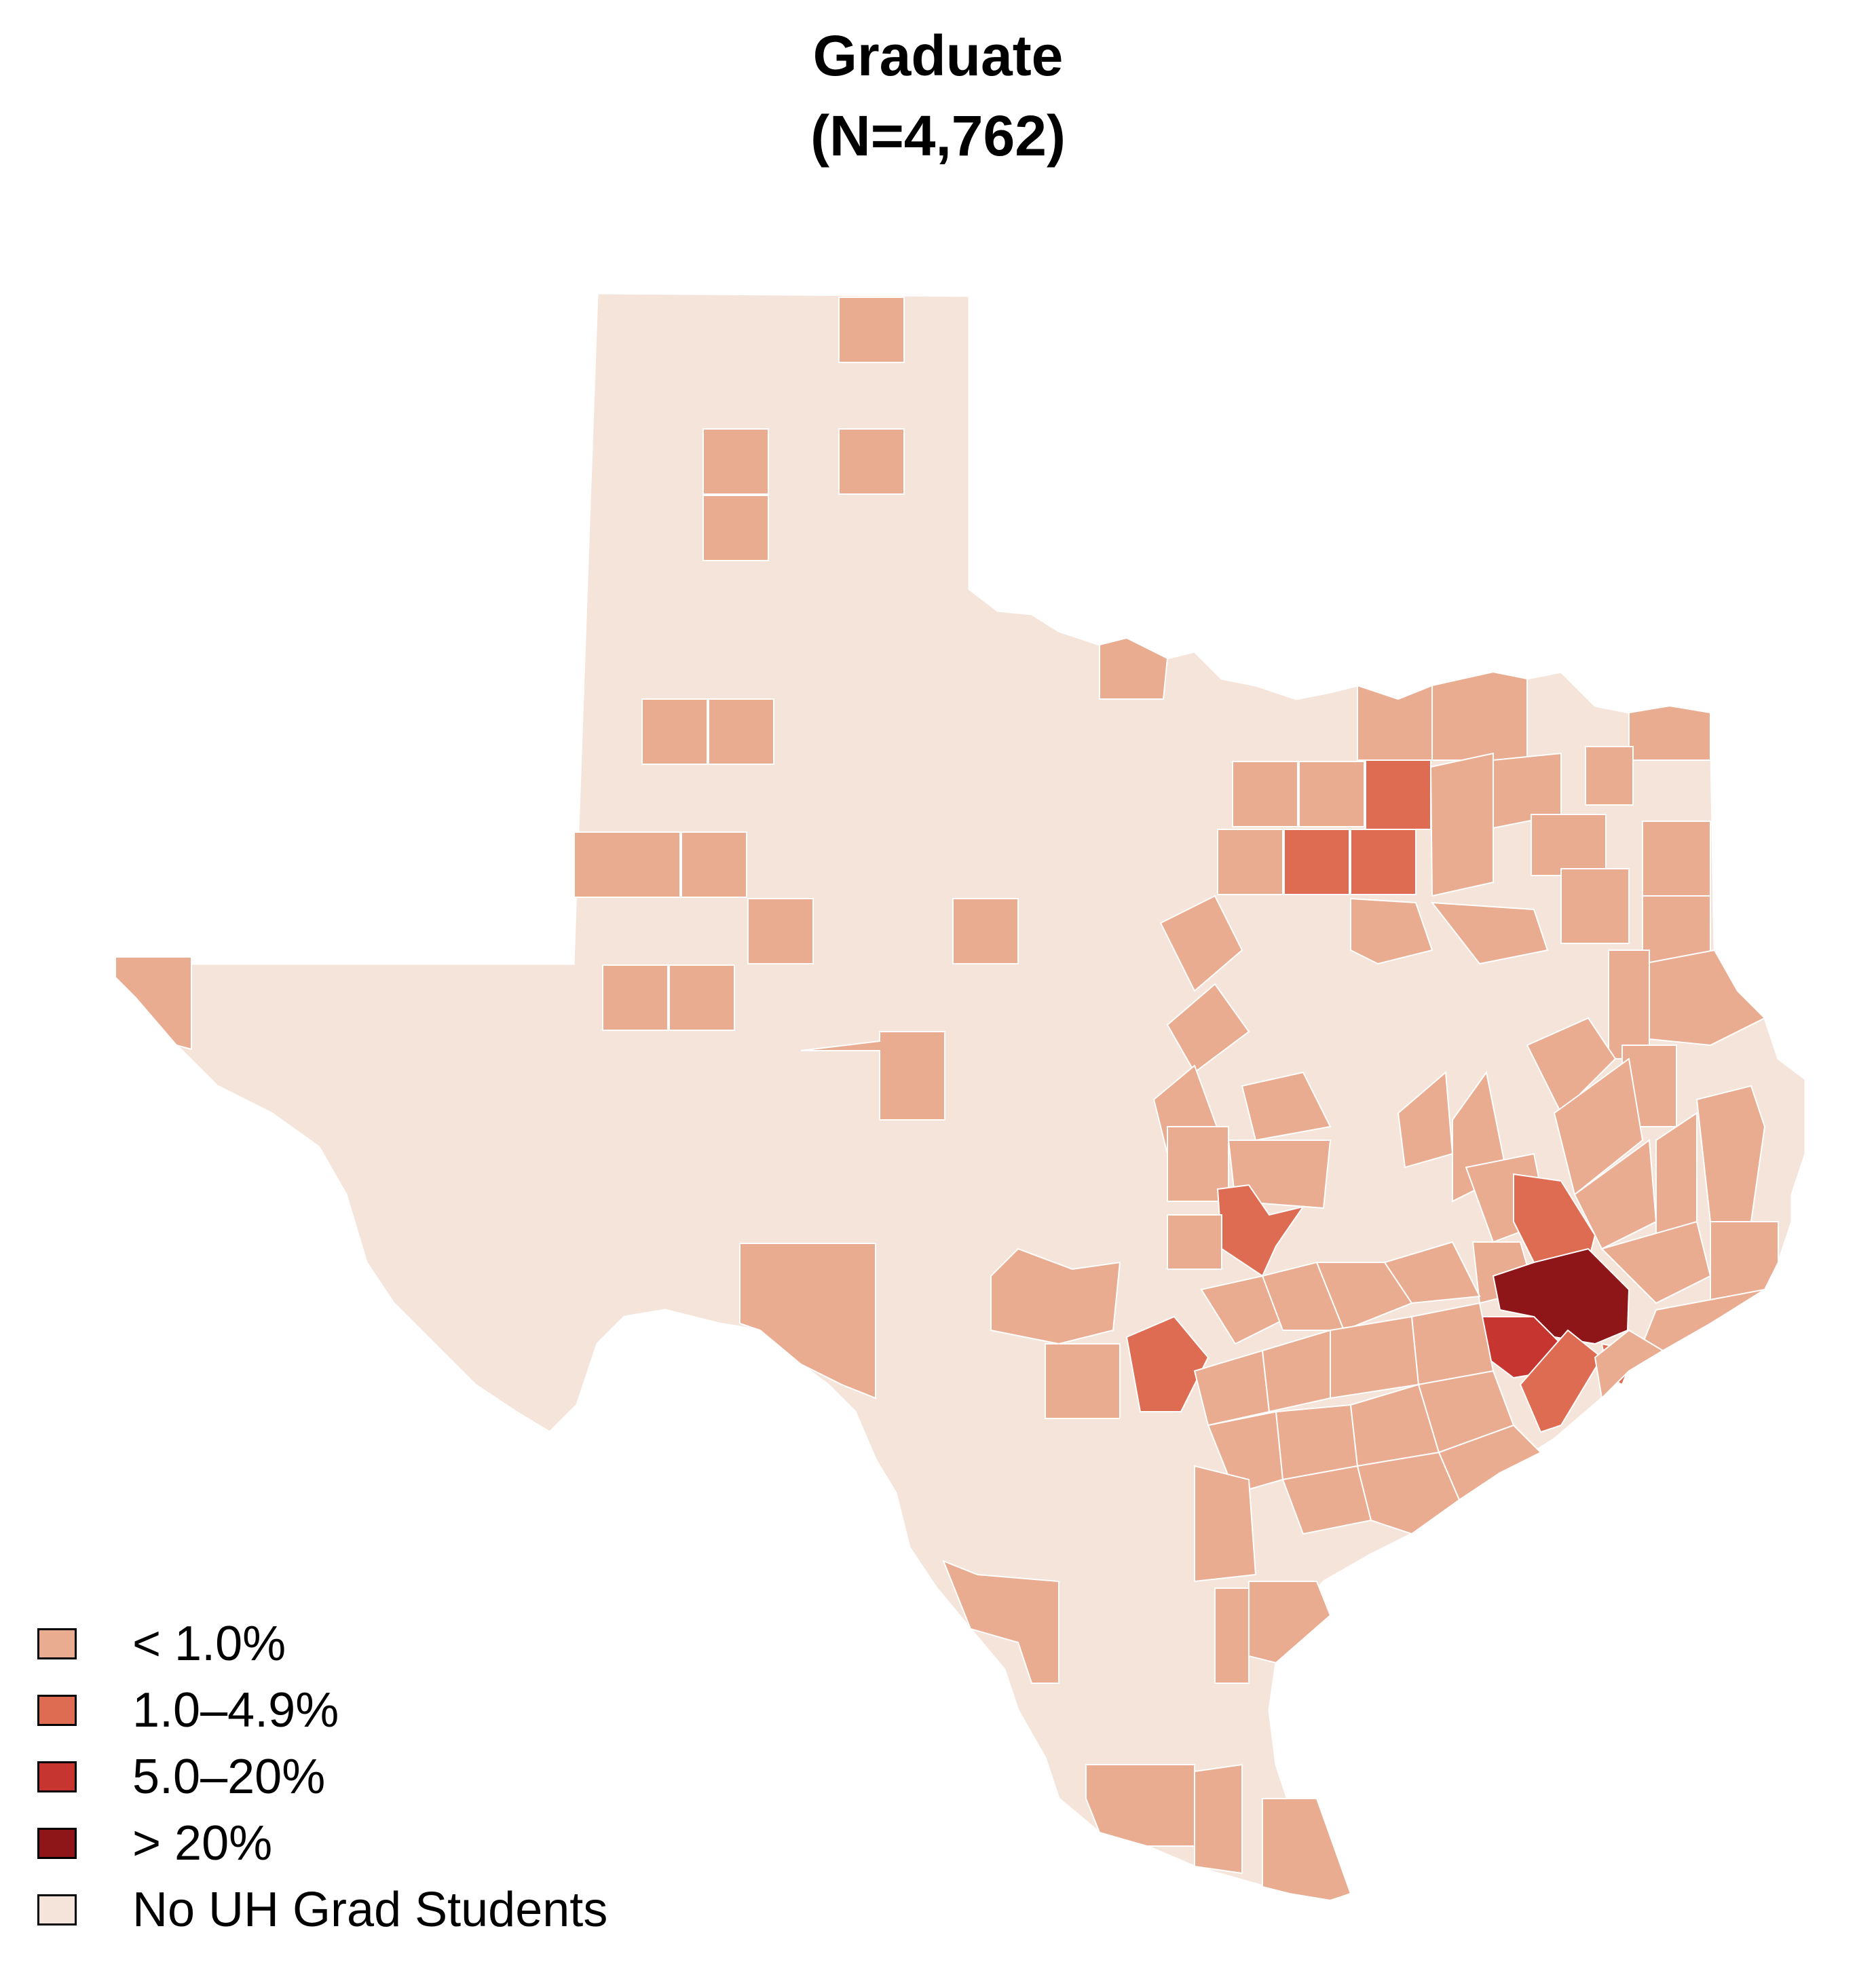  I want to click on legend-item: No UH Grad Students, so click(322, 1910).